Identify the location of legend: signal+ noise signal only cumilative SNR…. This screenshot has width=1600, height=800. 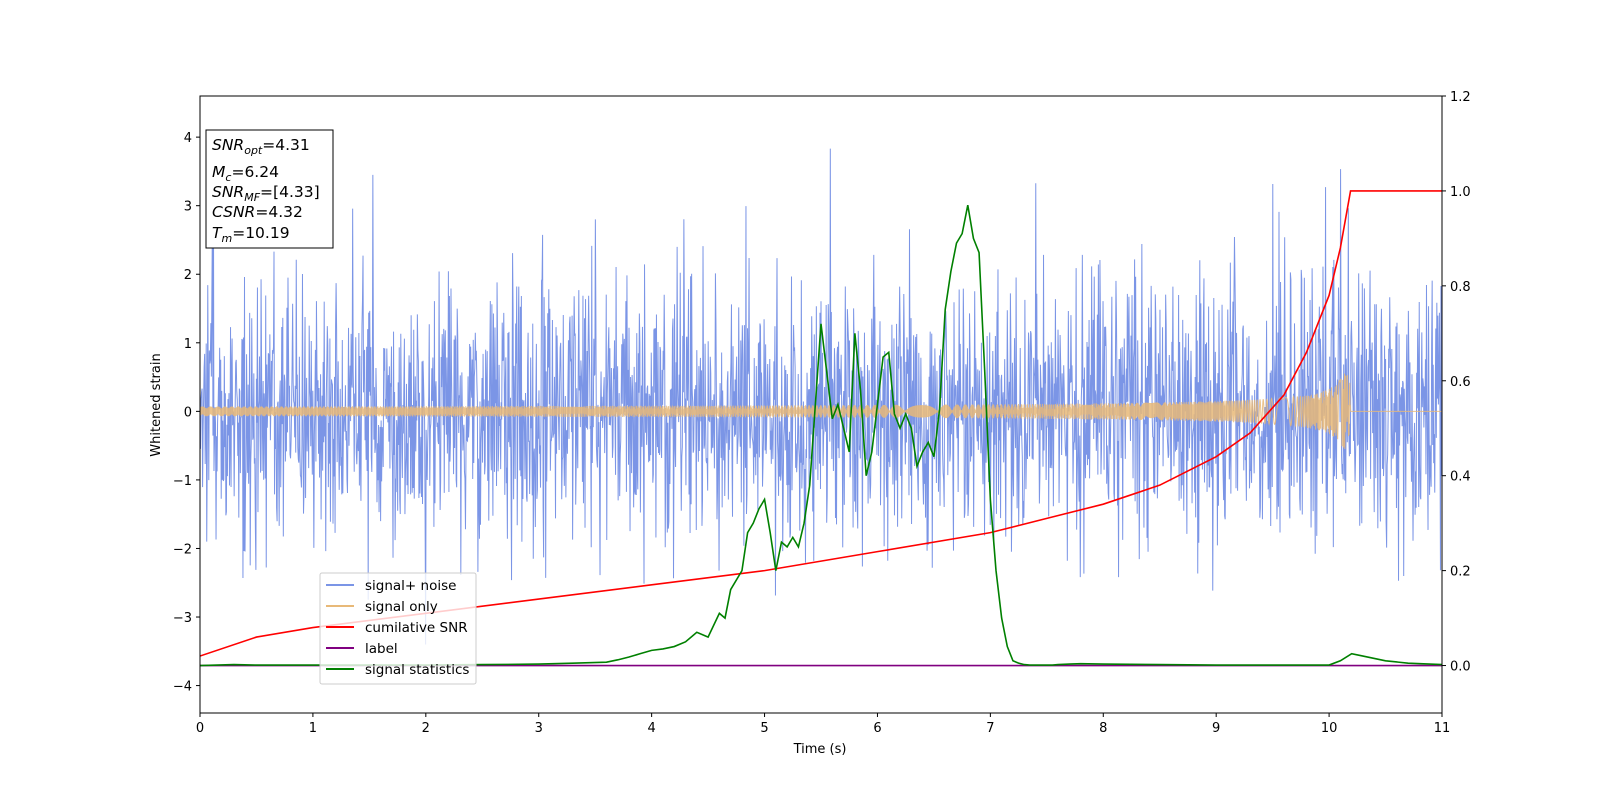
(398, 628).